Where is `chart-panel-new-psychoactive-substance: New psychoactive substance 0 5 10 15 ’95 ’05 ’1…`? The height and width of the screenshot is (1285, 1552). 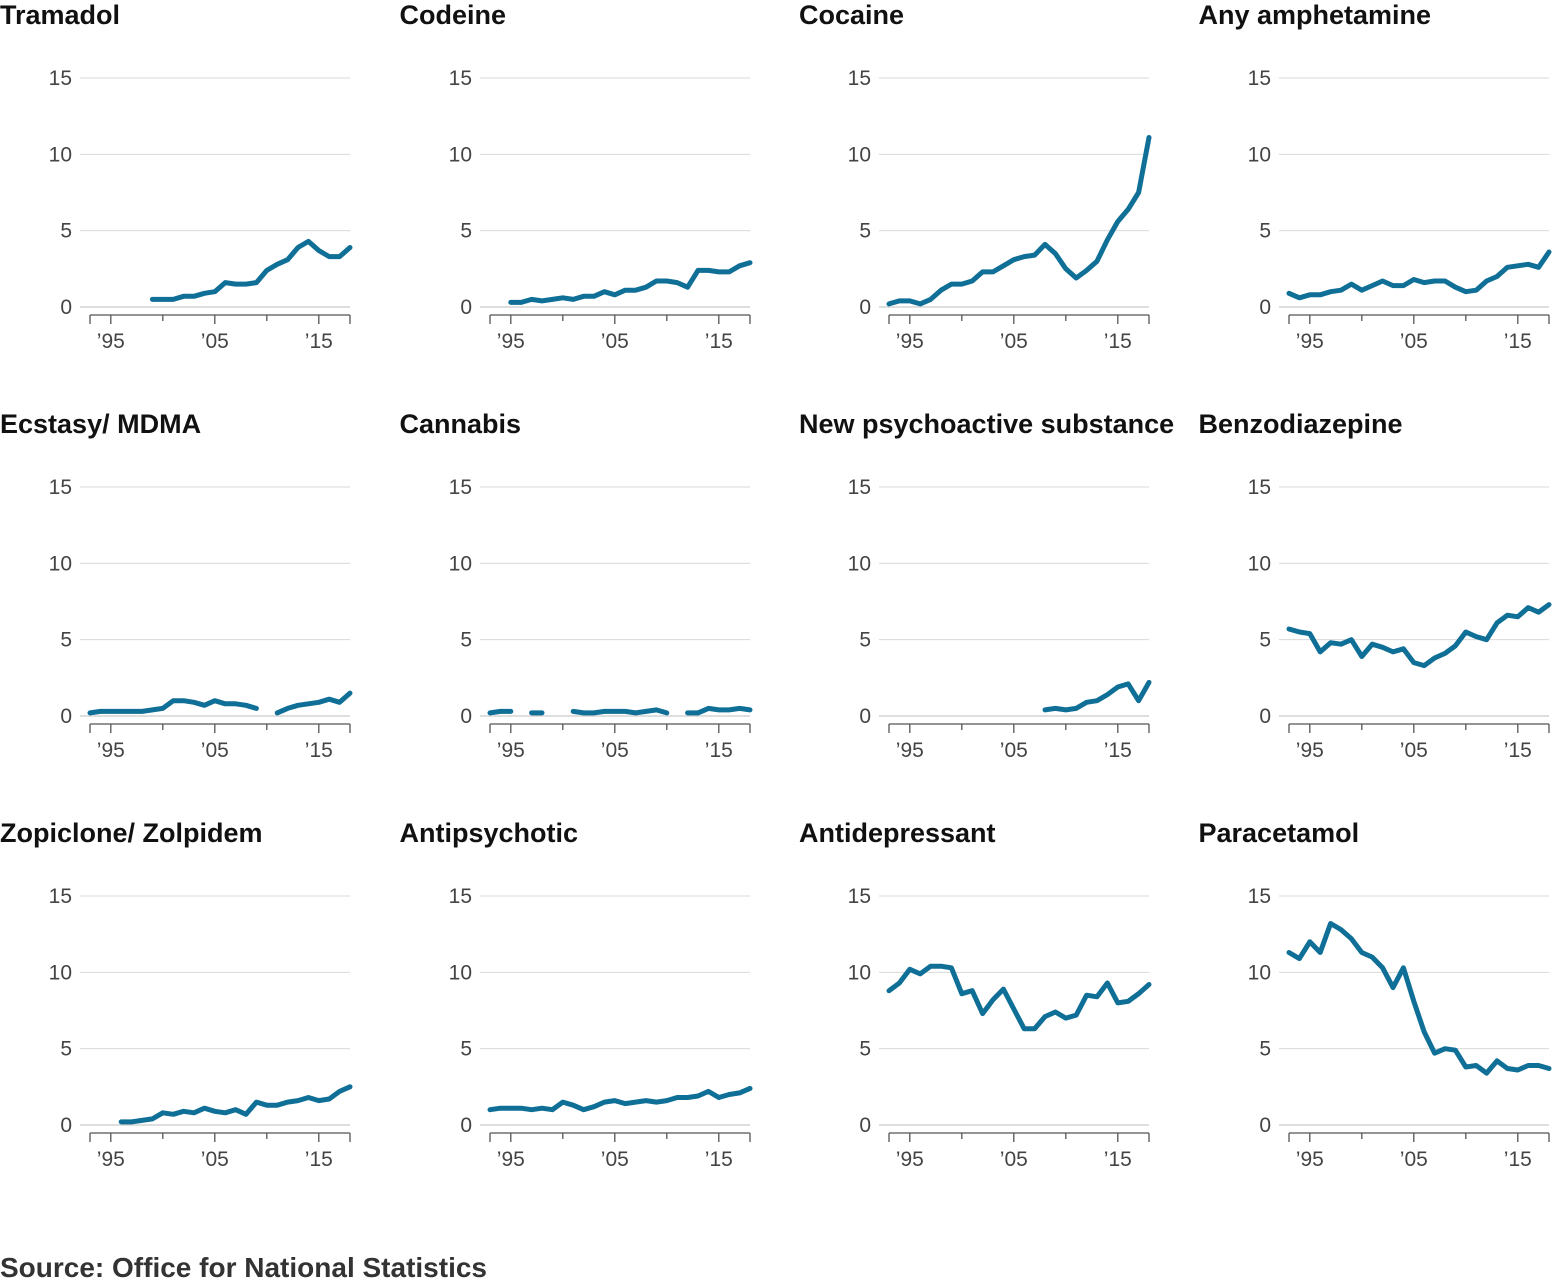
chart-panel-new-psychoactive-substance: New psychoactive substance 0 5 10 15 ’95 ’05 ’1… is located at coordinates (999, 613).